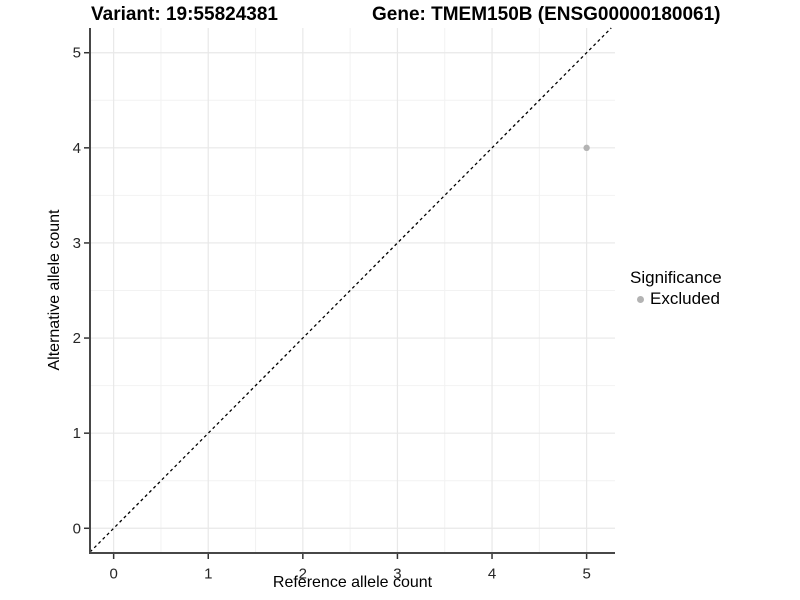 This screenshot has height=600, width=800. I want to click on data-point-excluded, so click(586, 148).